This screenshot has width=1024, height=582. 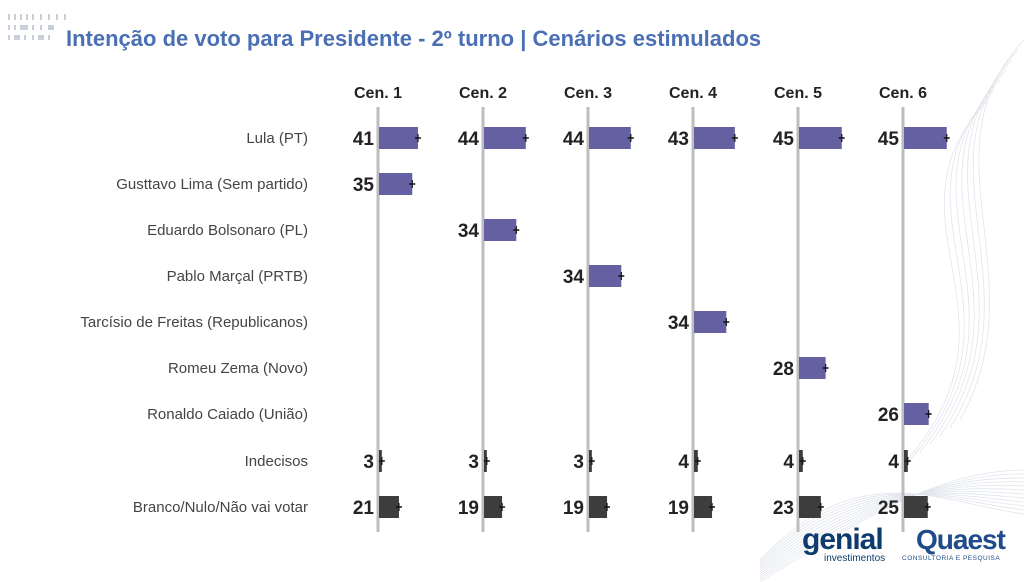 I want to click on scenario-header: Cen. 4, so click(x=693, y=93).